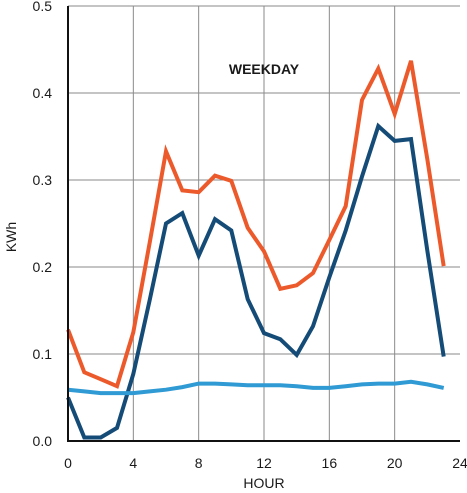  Describe the element at coordinates (199, 463) in the screenshot. I see `x-tick-label: 8` at that location.